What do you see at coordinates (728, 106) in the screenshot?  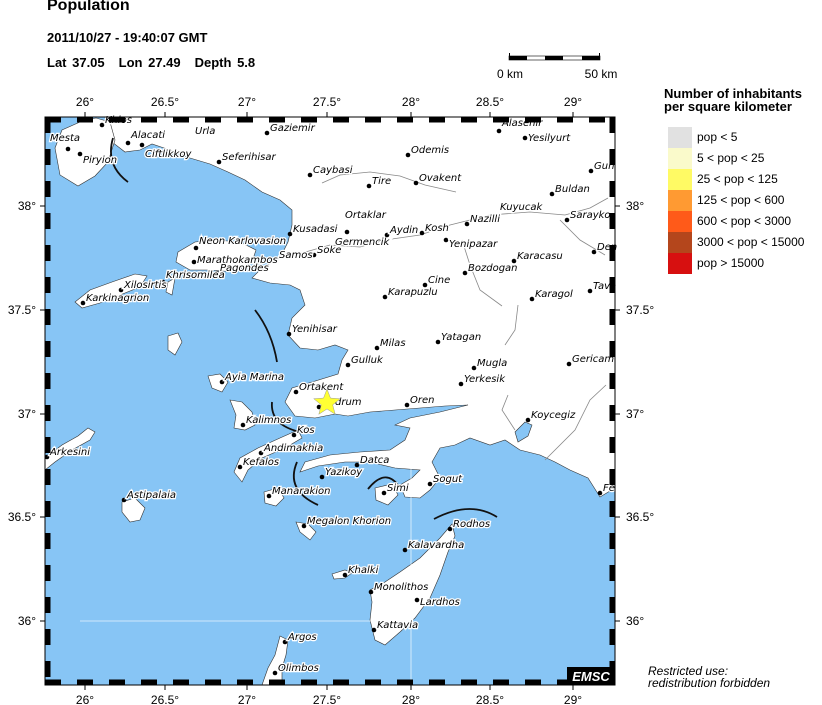 I see `legend-title-line2: per square kilometer` at bounding box center [728, 106].